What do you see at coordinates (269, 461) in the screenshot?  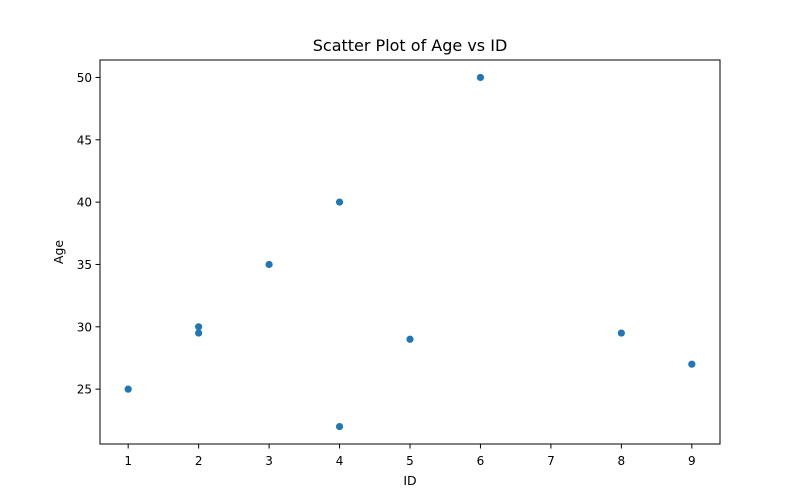 I see `x-tick-label: 3` at bounding box center [269, 461].